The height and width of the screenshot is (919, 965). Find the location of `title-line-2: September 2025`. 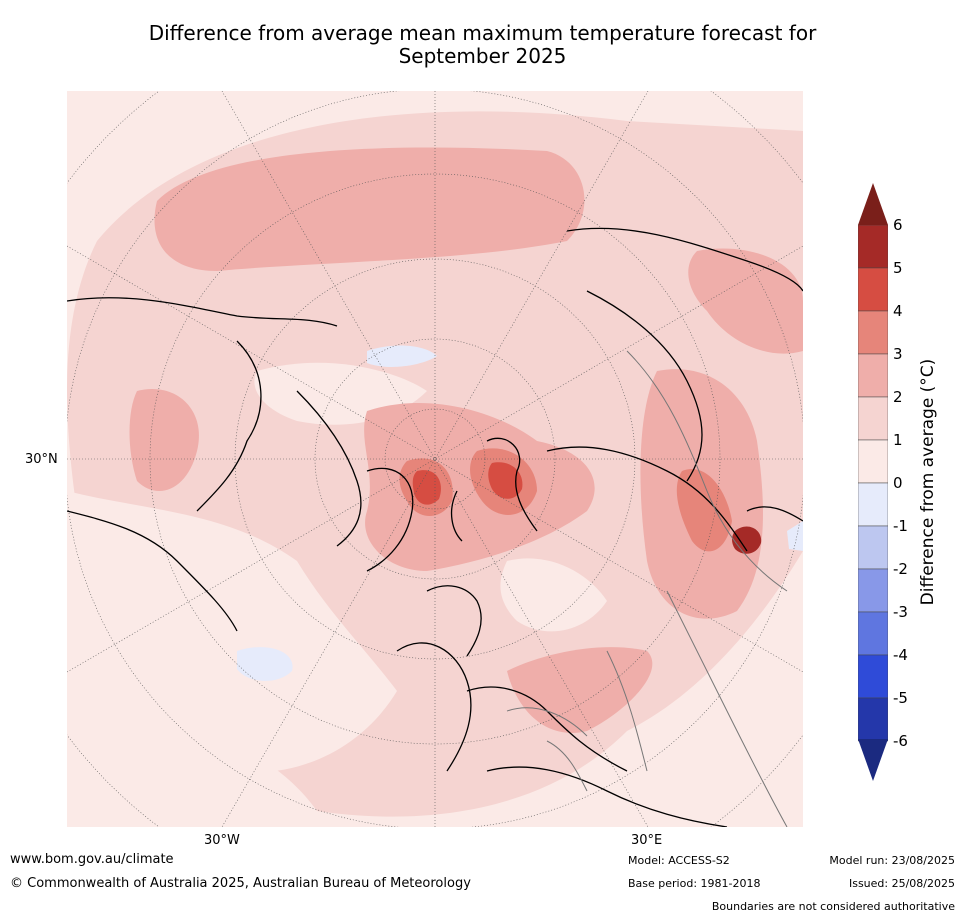

title-line-2: September 2025 is located at coordinates (482, 56).